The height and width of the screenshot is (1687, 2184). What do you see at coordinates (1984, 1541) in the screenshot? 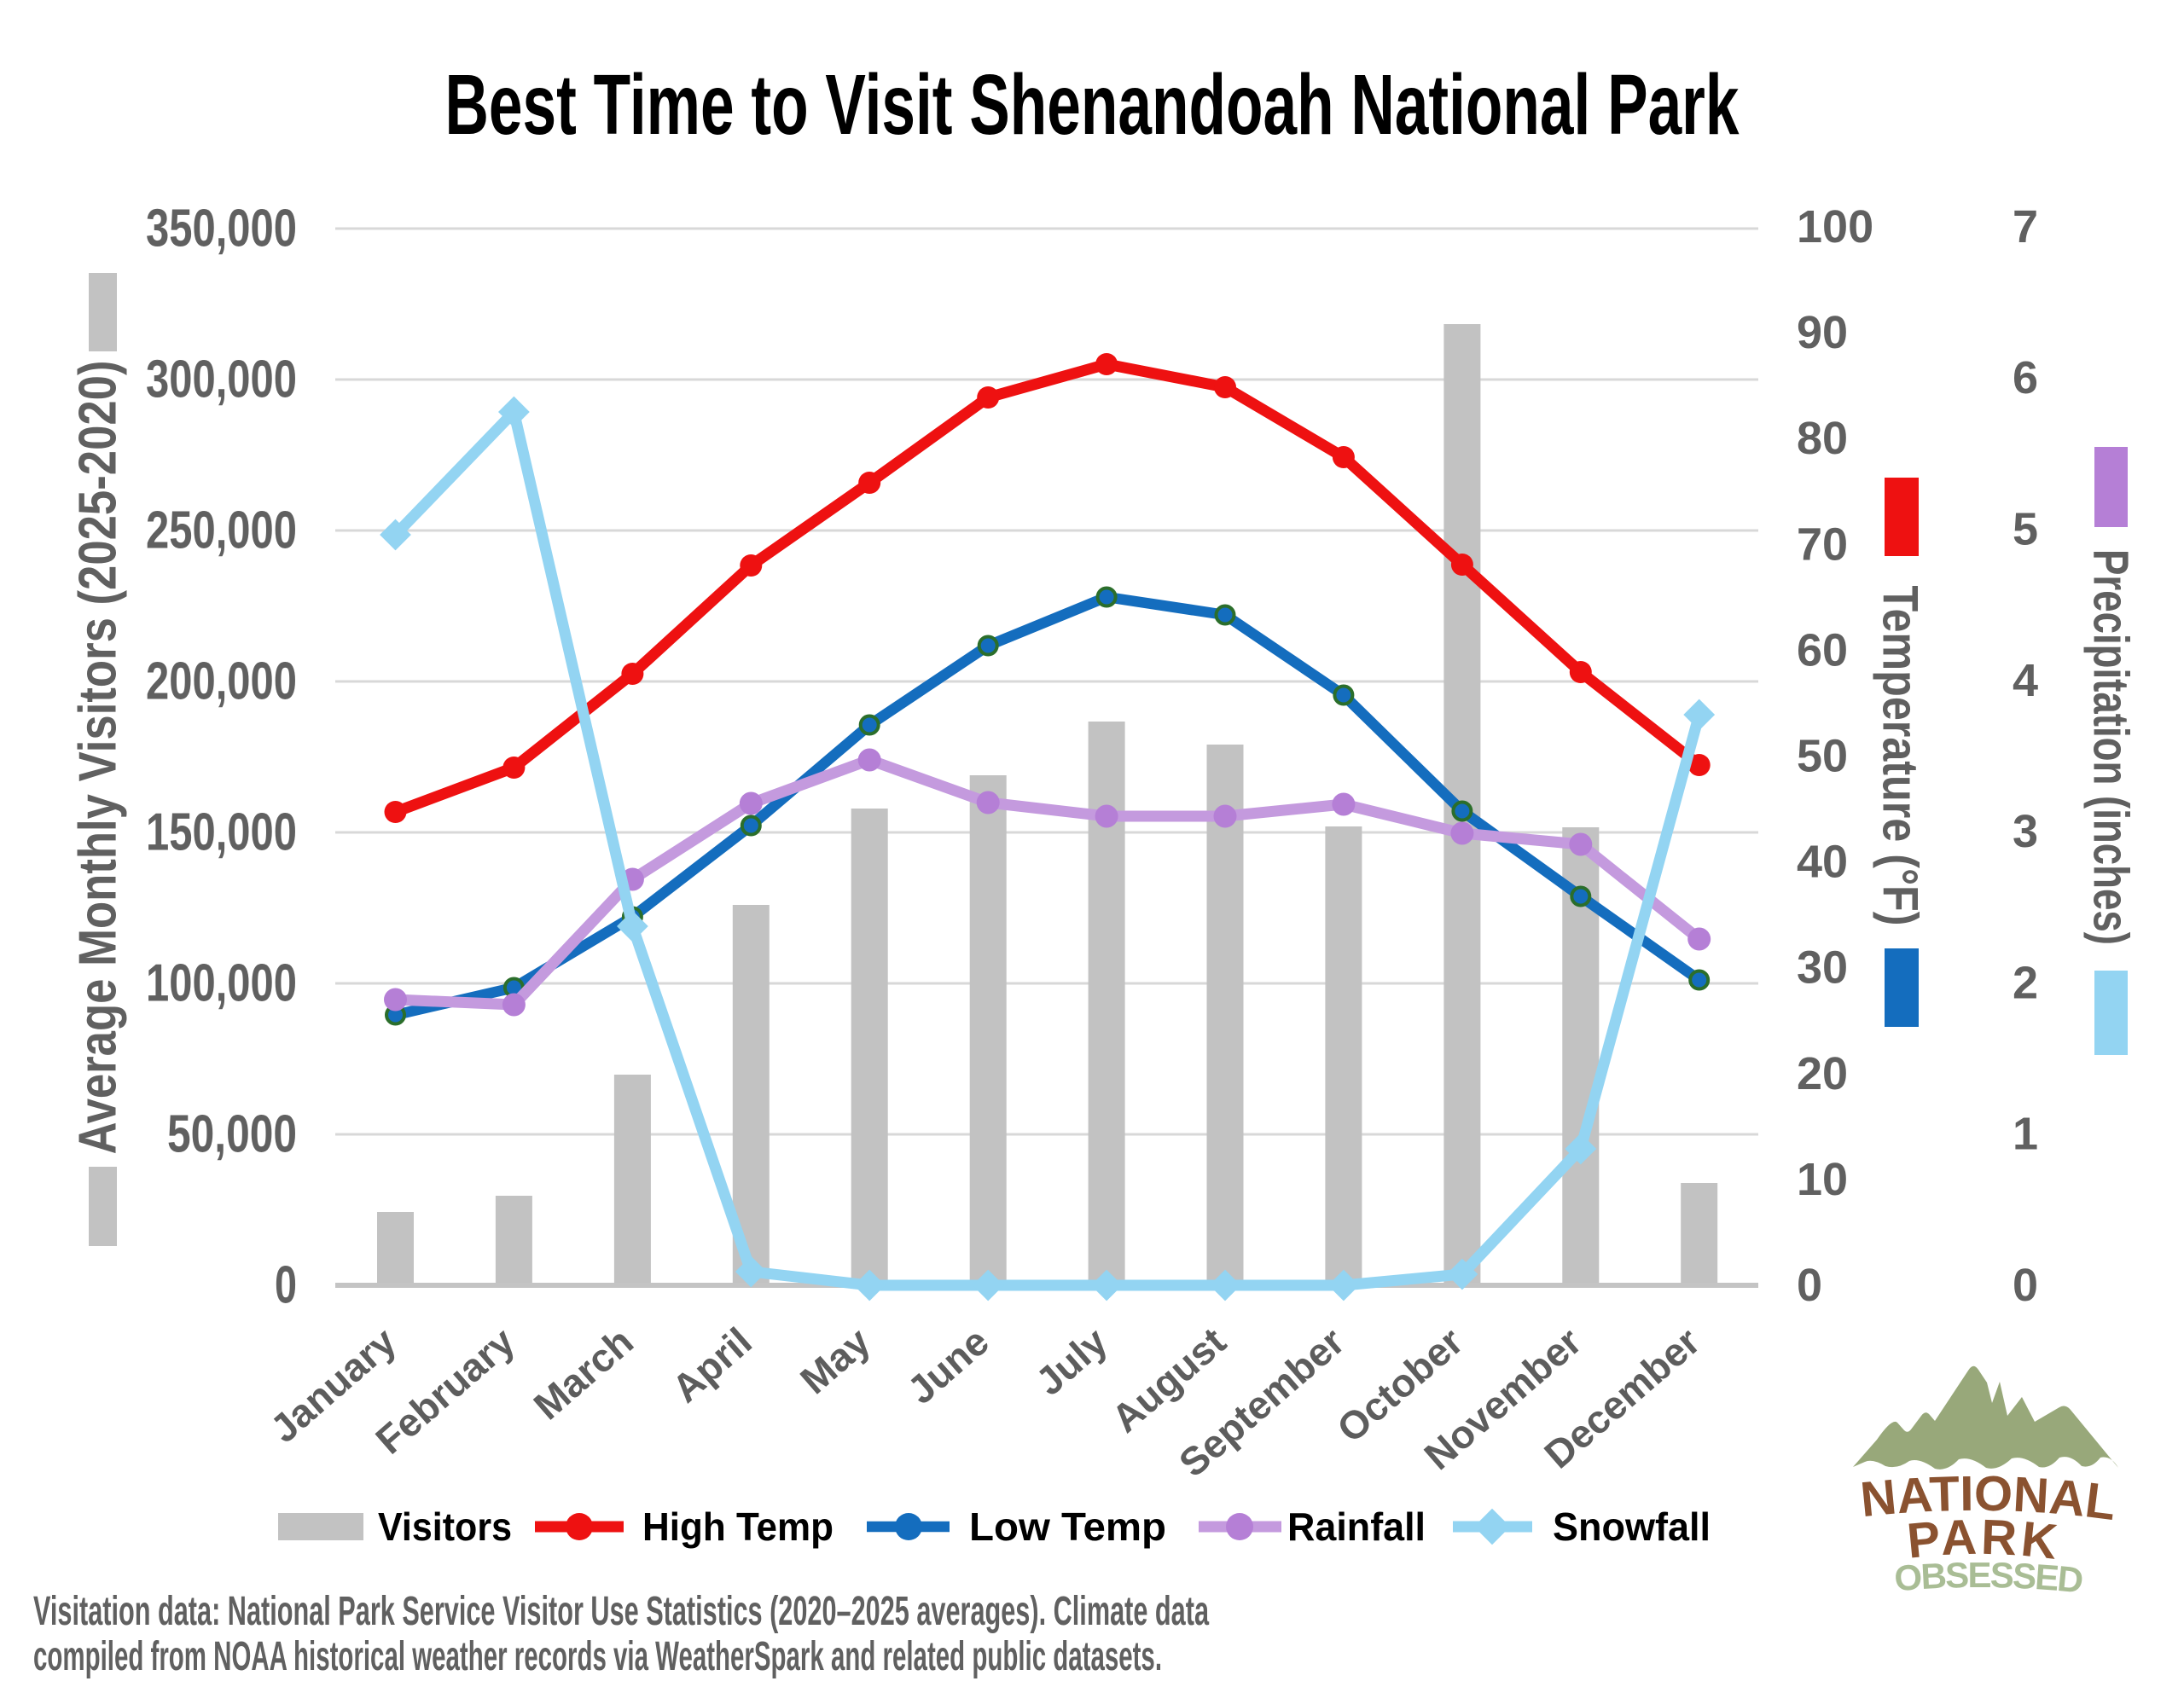
I see `svg-text: PARK` at bounding box center [1984, 1541].